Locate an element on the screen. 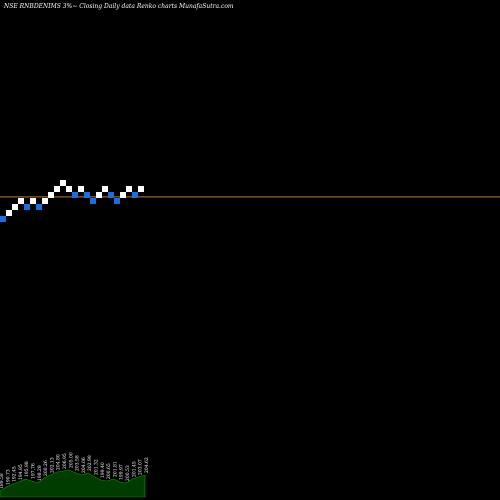 Image resolution: width=500 pixels, height=500 pixels. volume-label: 204.06 is located at coordinates (84, 465).